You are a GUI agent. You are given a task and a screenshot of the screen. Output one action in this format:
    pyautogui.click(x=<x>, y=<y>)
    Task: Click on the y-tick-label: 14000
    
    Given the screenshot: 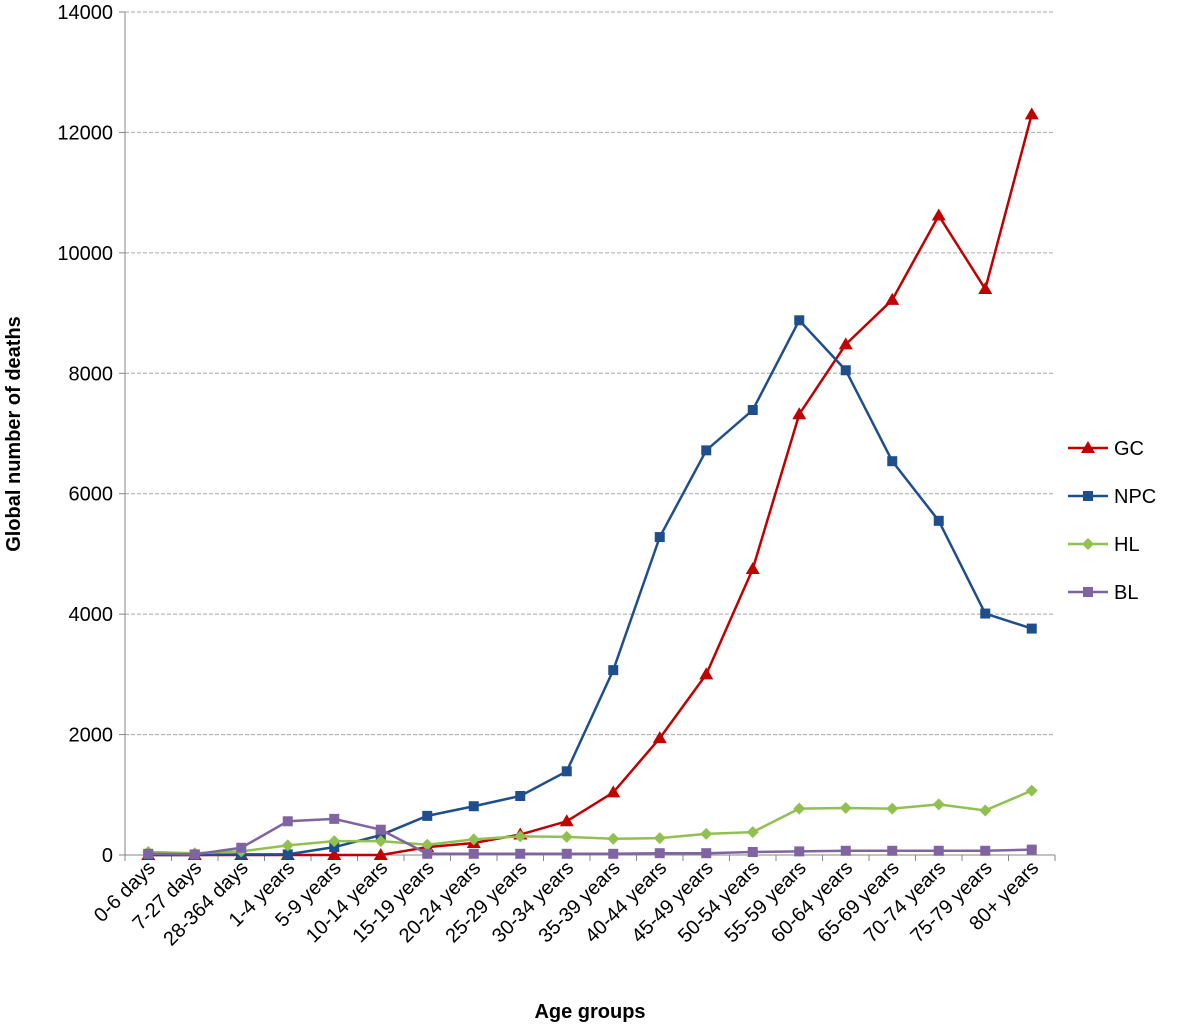 What is the action you would take?
    pyautogui.click(x=85, y=13)
    